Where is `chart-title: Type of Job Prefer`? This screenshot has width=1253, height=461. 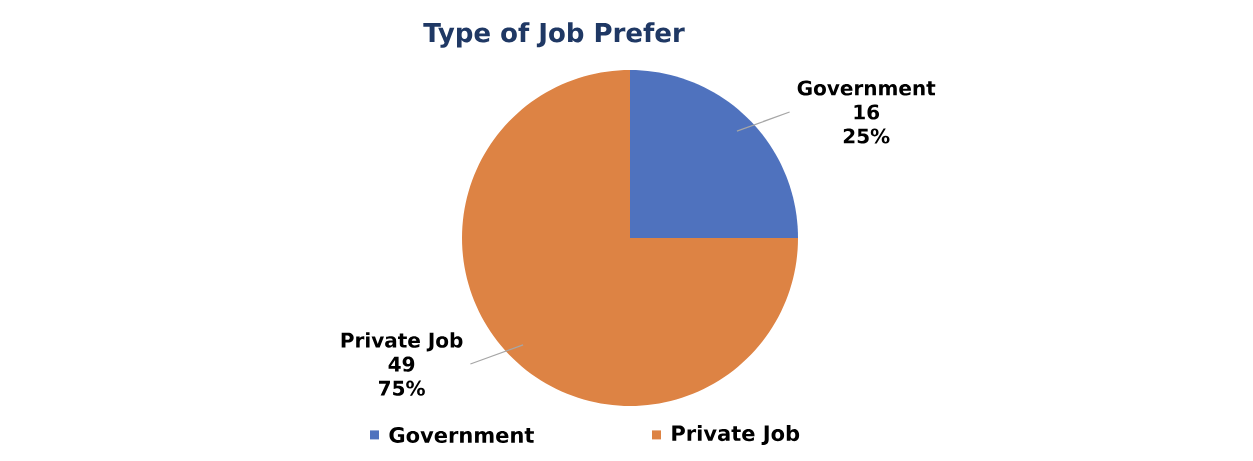
chart-title: Type of Job Prefer is located at coordinates (554, 35).